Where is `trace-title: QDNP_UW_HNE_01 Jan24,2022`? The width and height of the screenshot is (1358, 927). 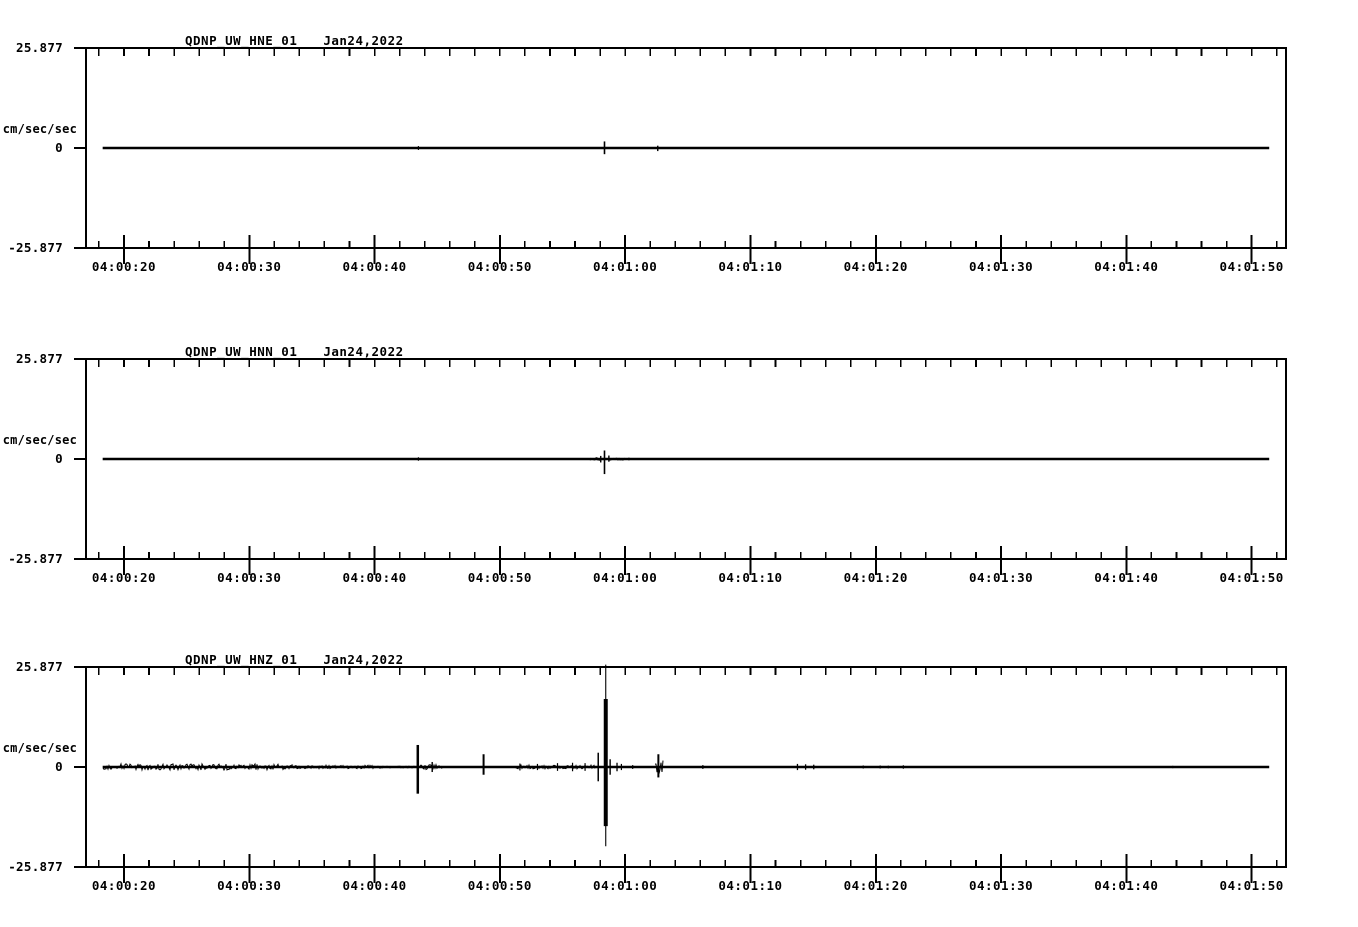
trace-title: QDNP_UW_HNE_01 Jan24,2022 is located at coordinates (294, 41).